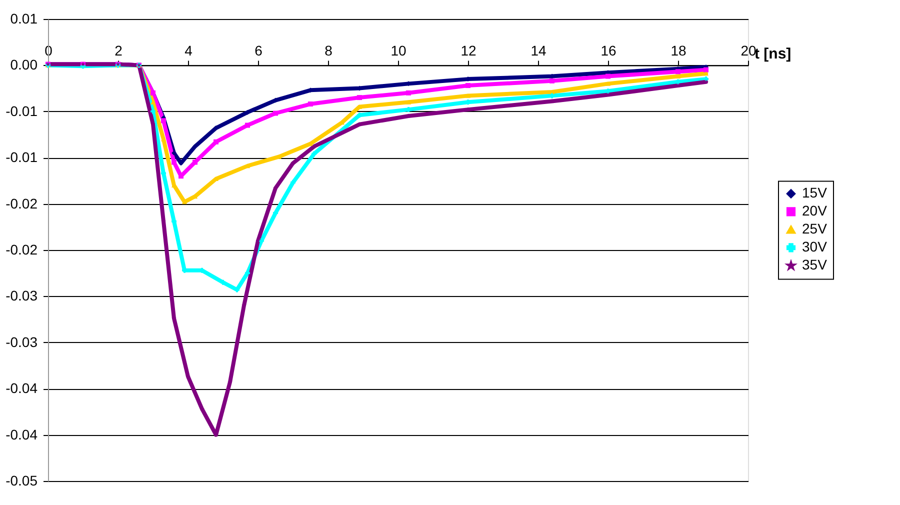 This screenshot has height=505, width=900. What do you see at coordinates (815, 210) in the screenshot?
I see `legend-label: 20V` at bounding box center [815, 210].